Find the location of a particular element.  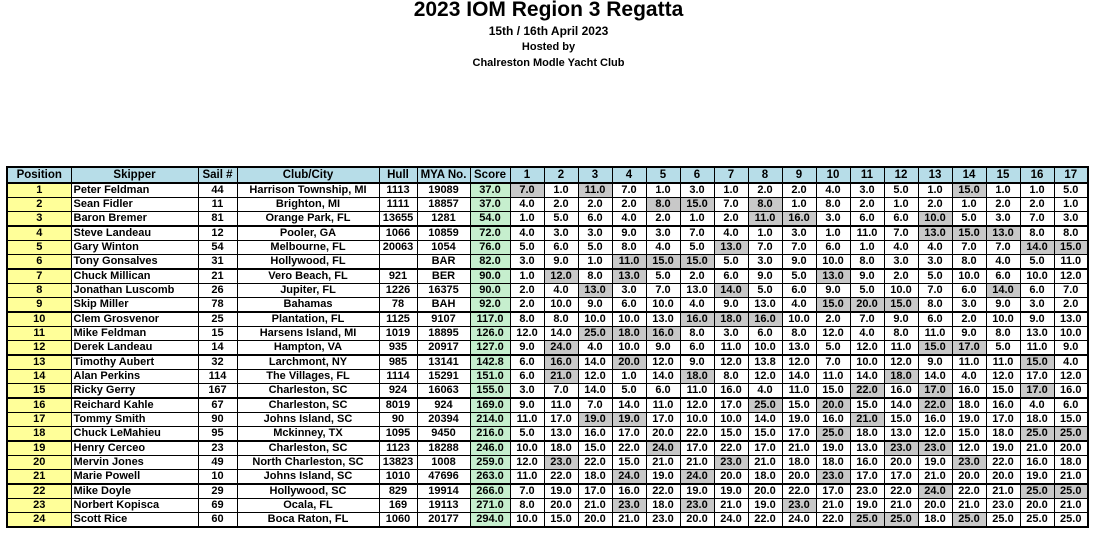

sail-number-cell: 167 is located at coordinates (217, 391).